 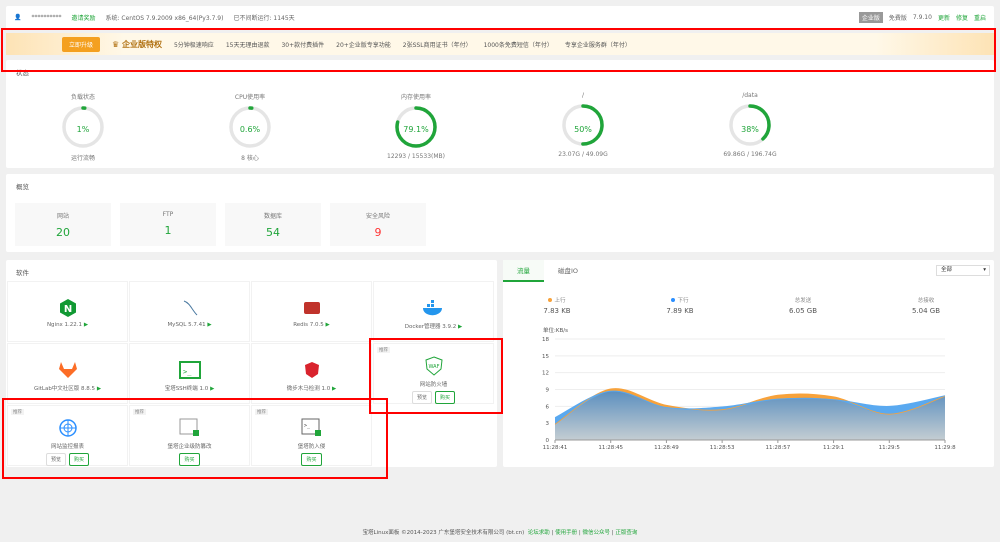 What do you see at coordinates (416, 129) in the screenshot?
I see `gauge-value: 79.1%` at bounding box center [416, 129].